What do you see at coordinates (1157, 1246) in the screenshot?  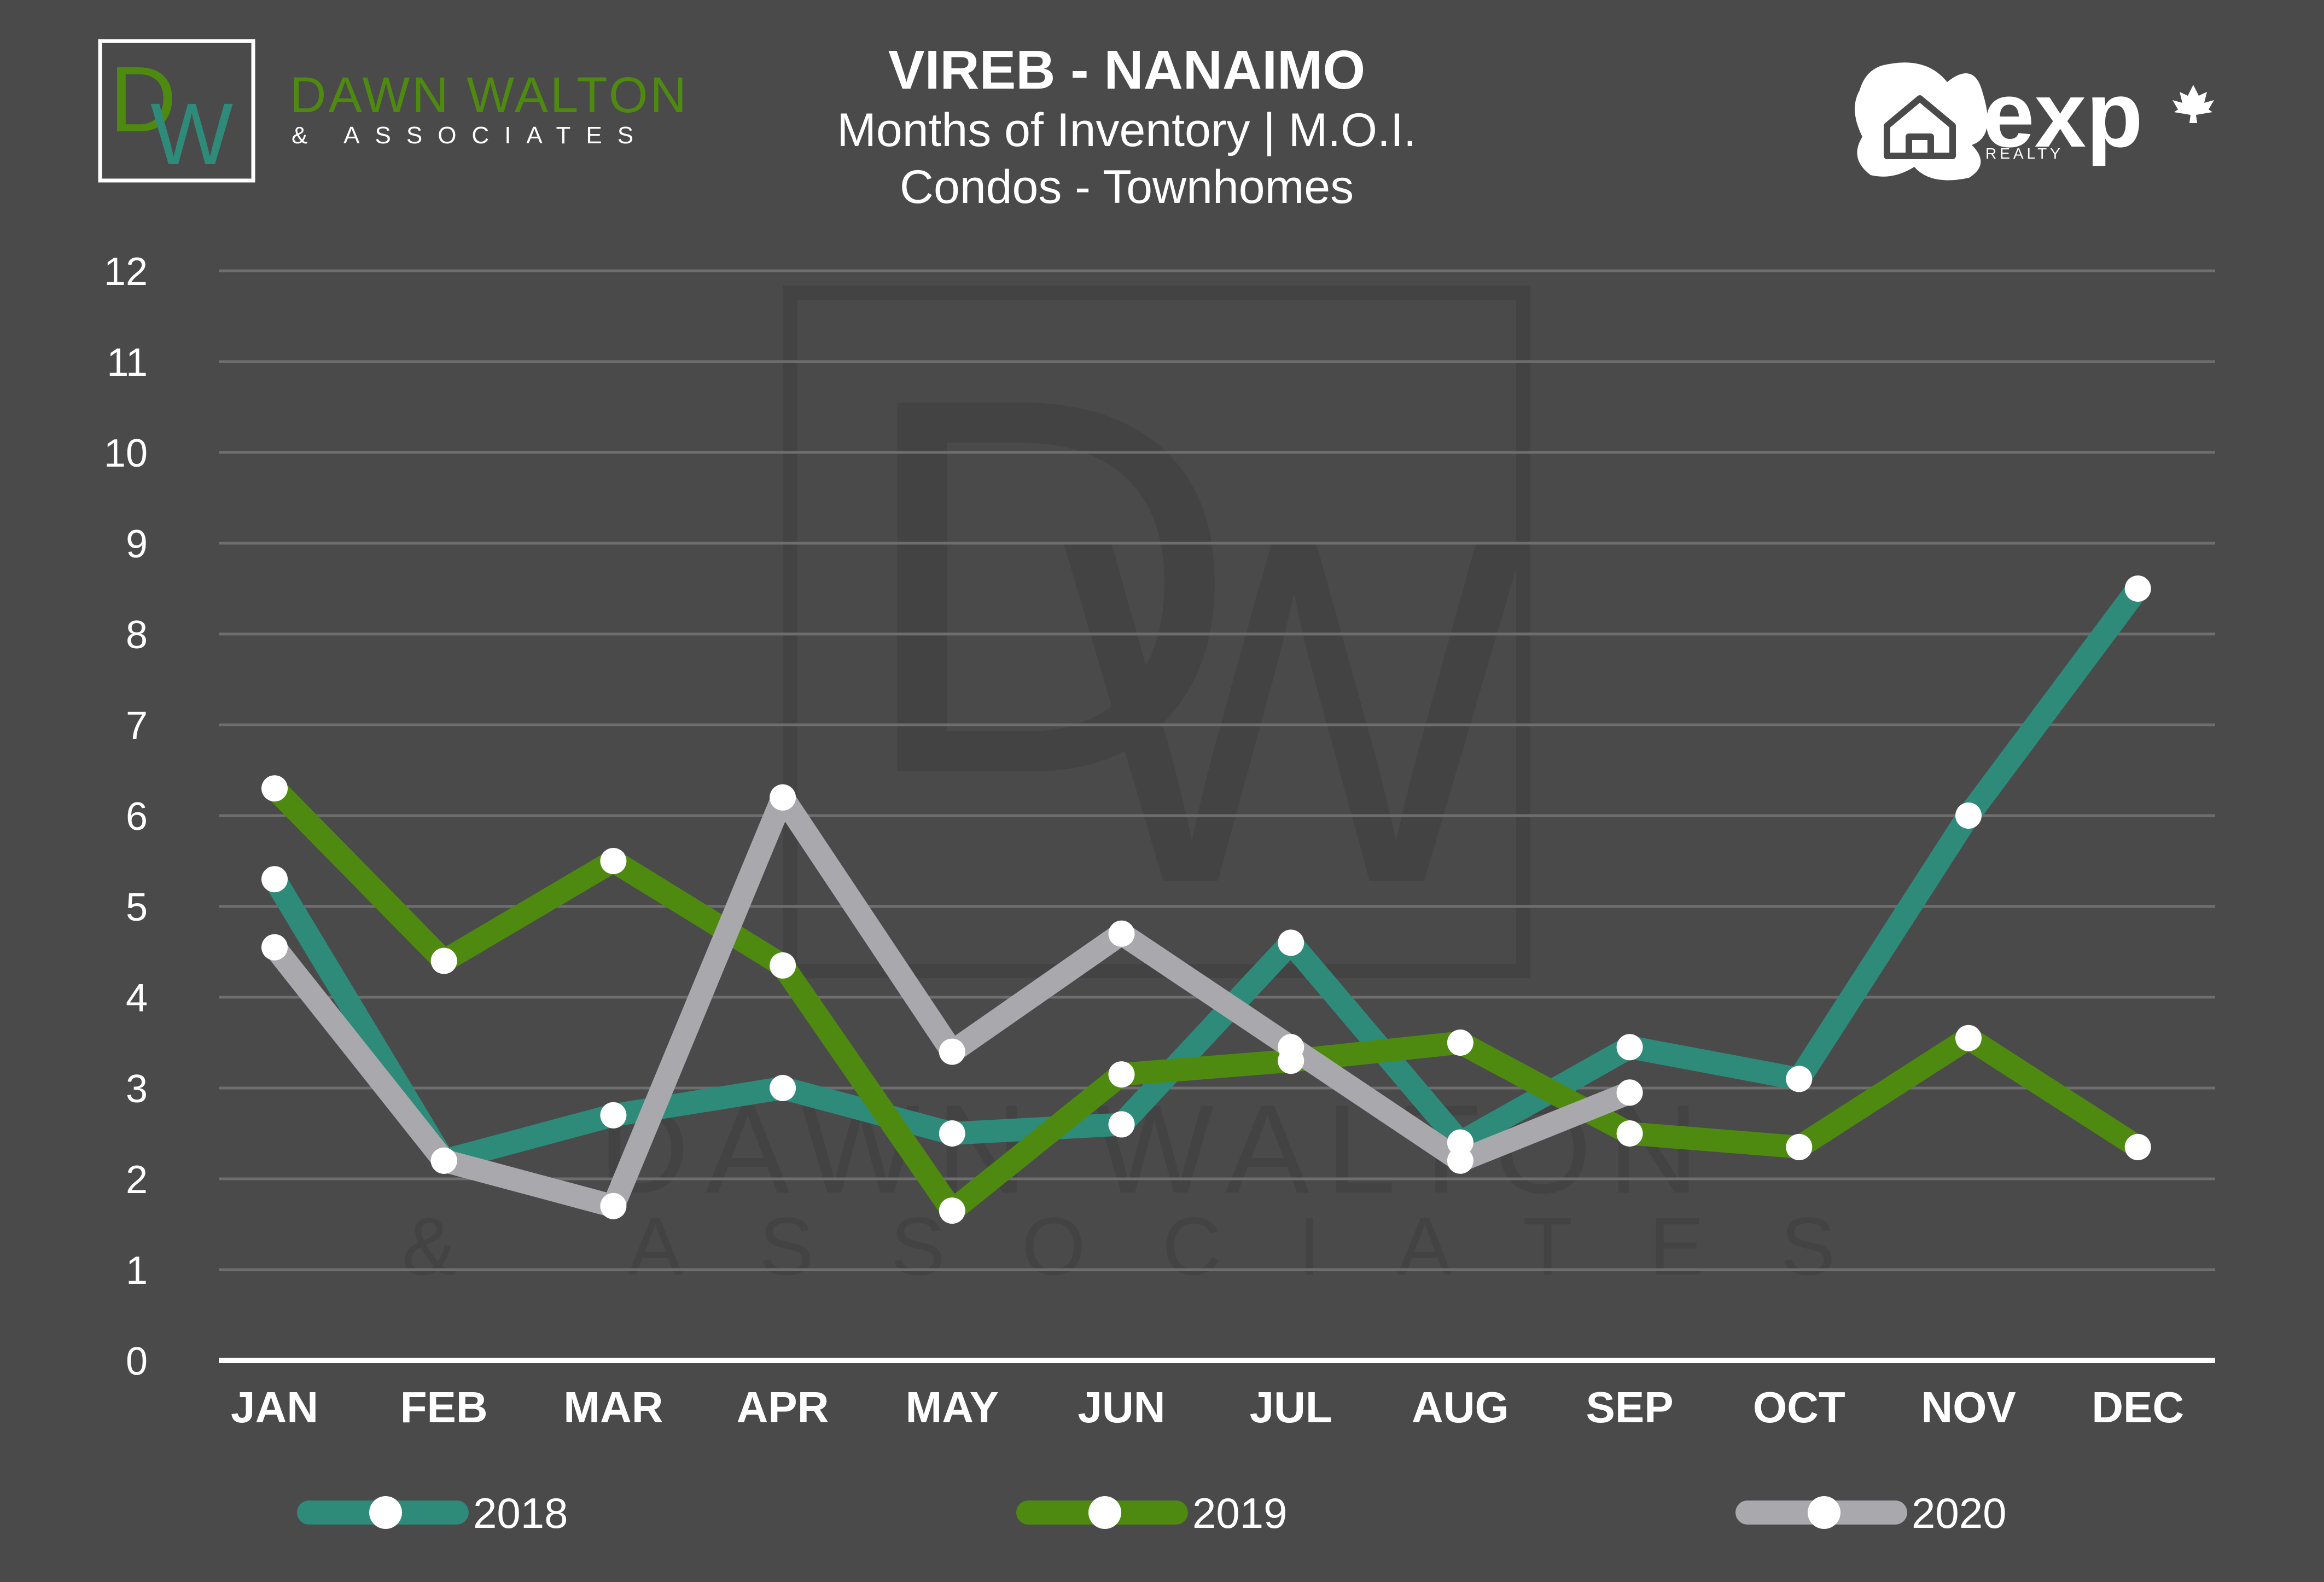 I see `watermark-tagline: & ASSOCIATES` at bounding box center [1157, 1246].